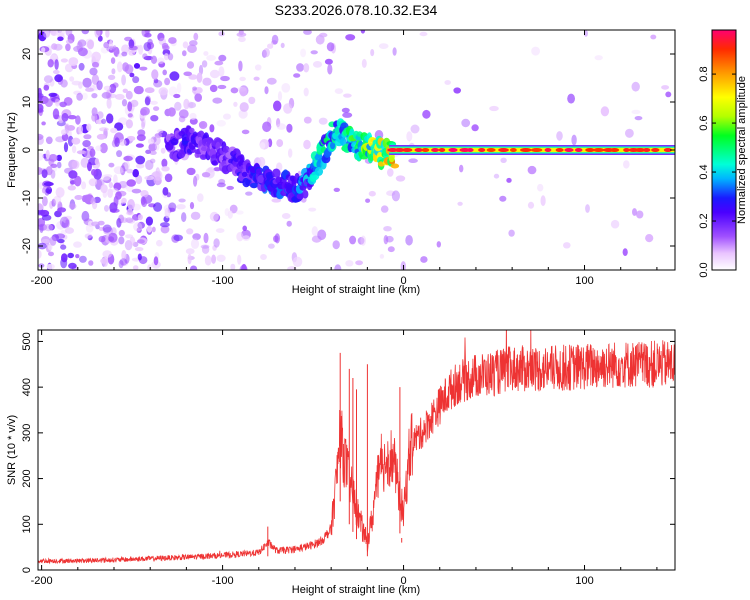 The height and width of the screenshot is (600, 750). What do you see at coordinates (27, 102) in the screenshot?
I see `y-tick-label: 10` at bounding box center [27, 102].